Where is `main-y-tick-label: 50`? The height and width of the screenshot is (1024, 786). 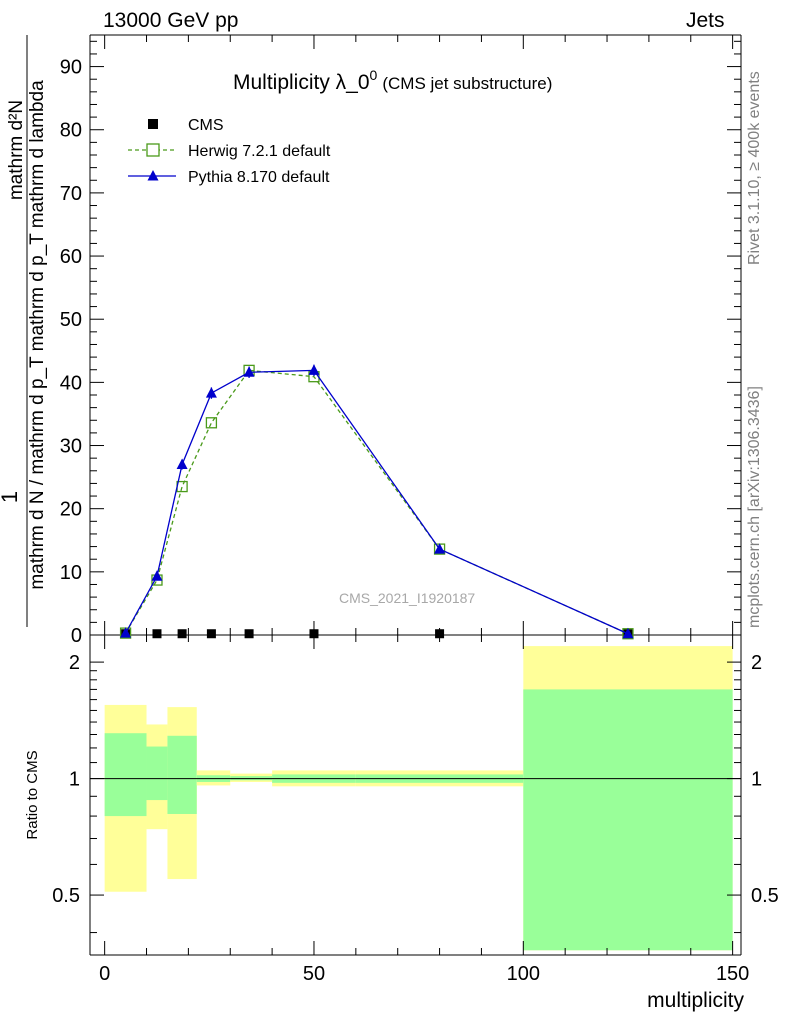 main-y-tick-label: 50 is located at coordinates (71, 320).